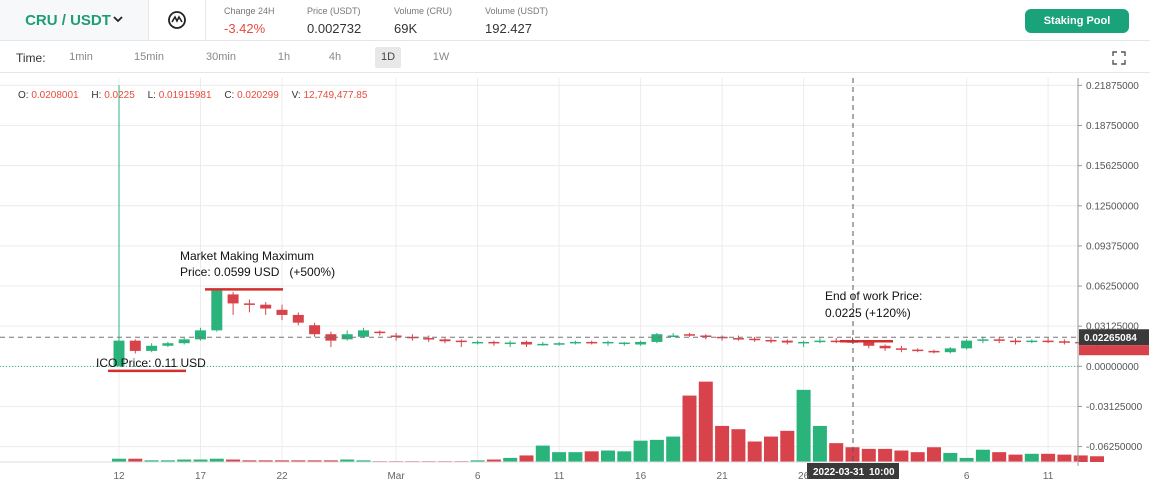 The image size is (1150, 492). Describe the element at coordinates (1077, 21) in the screenshot. I see `staking-pool-button: Staking Pool` at that location.